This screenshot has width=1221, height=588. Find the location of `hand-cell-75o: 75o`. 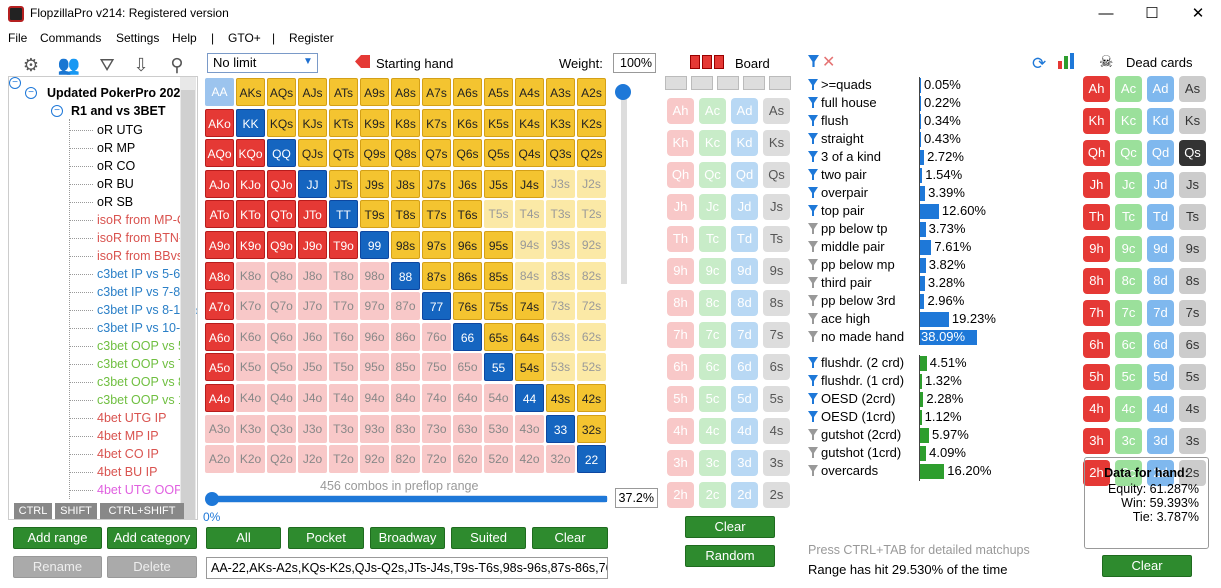

hand-cell-75o: 75o is located at coordinates (436, 367).